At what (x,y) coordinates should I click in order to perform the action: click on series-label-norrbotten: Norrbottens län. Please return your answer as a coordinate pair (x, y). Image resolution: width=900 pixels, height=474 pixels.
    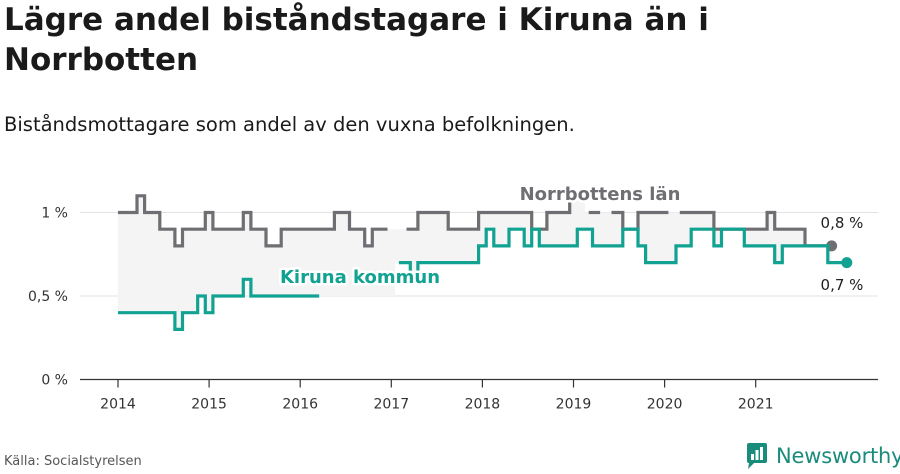
    Looking at the image, I should click on (600, 194).